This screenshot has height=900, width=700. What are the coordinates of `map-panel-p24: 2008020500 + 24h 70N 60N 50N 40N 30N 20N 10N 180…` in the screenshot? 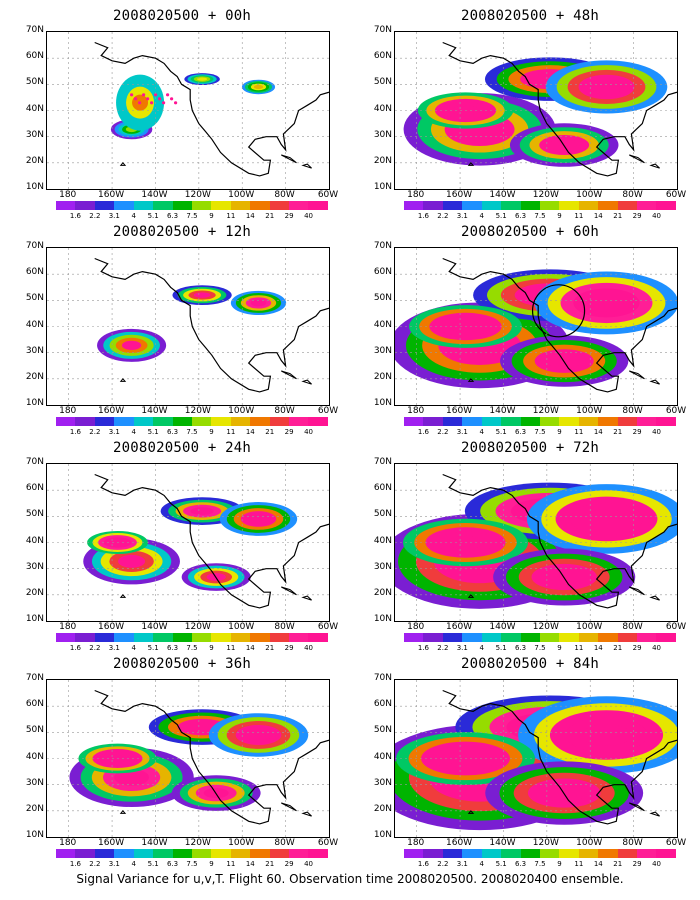 It's located at (182, 547).